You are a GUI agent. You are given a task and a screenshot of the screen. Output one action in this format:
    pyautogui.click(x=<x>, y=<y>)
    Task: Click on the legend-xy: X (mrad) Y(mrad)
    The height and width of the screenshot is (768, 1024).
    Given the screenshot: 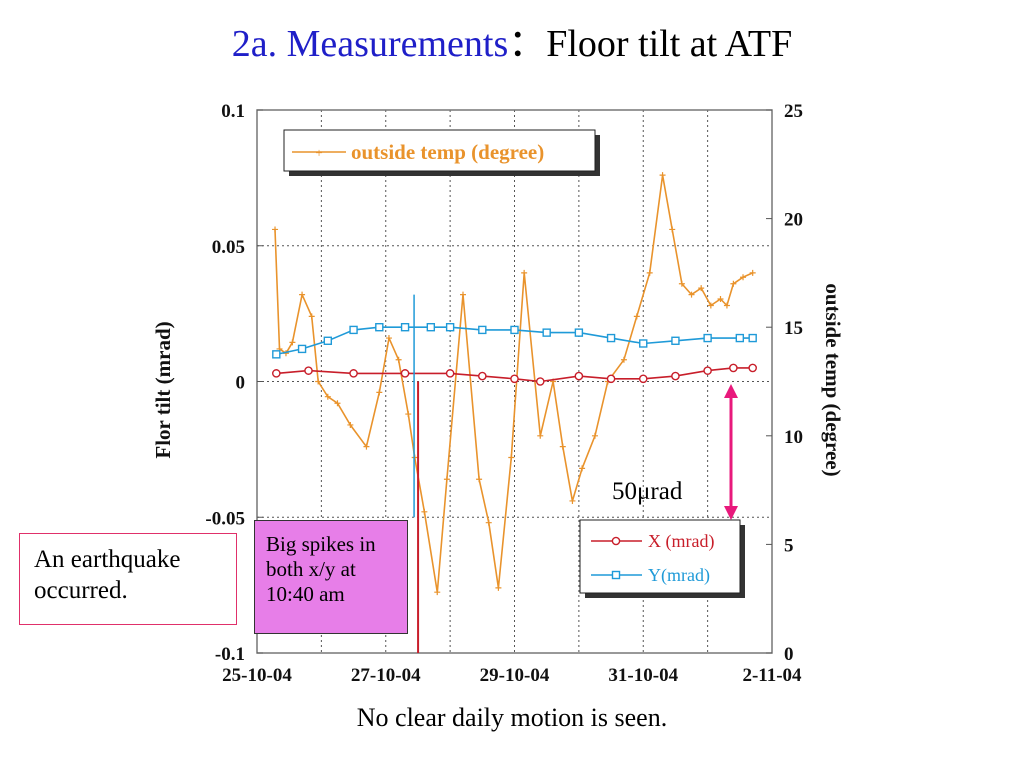 What is the action you would take?
    pyautogui.click(x=662, y=558)
    